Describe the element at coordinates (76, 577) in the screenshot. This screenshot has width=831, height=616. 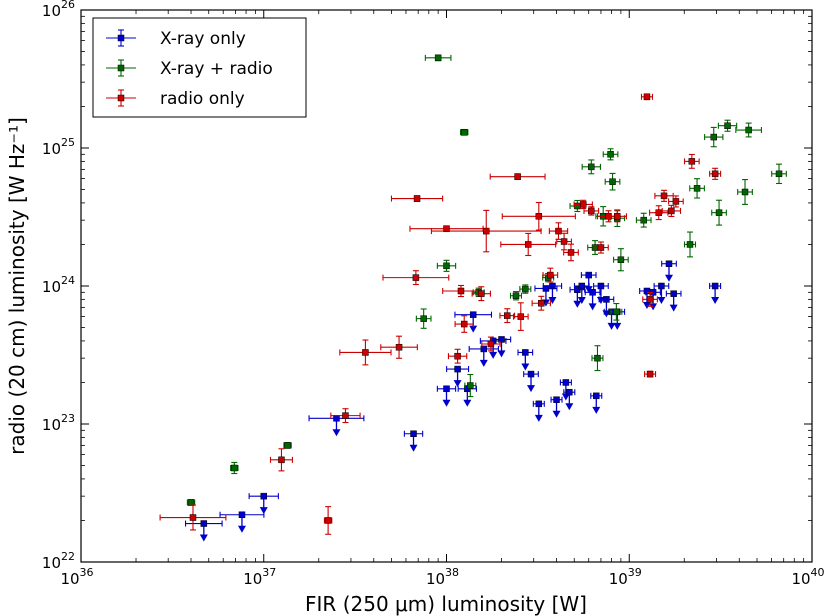
I see `x-tick-label: 1036` at that location.